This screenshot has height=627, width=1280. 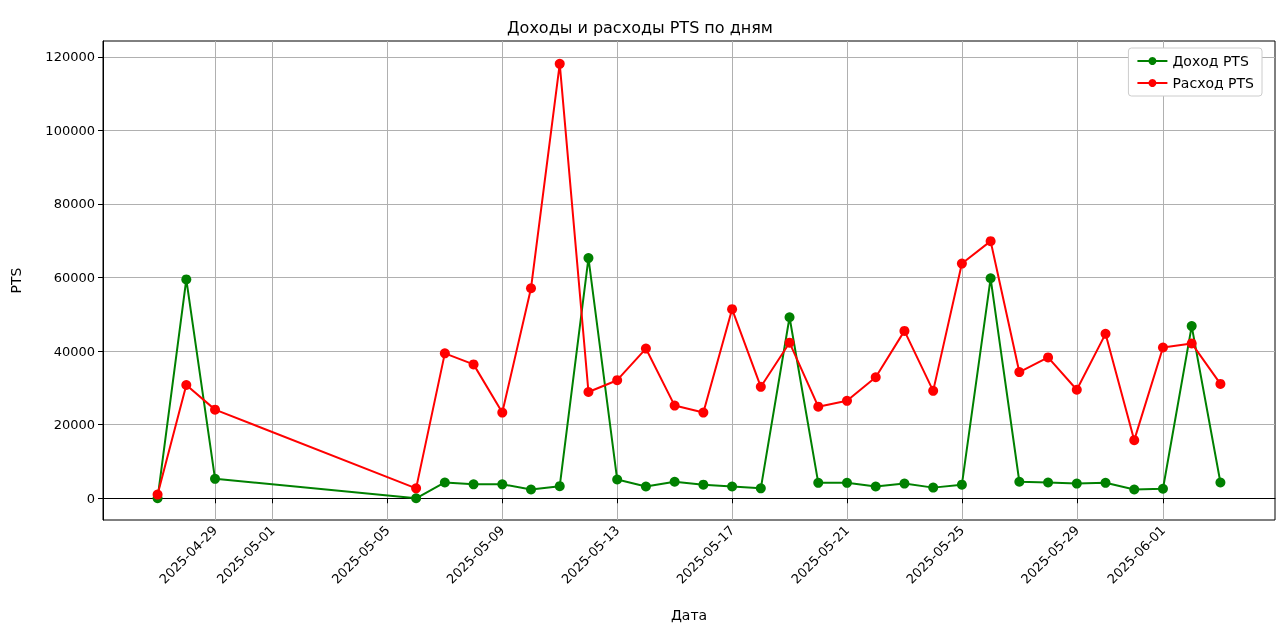 What do you see at coordinates (689, 615) in the screenshot?
I see `x-axis-title: Дата` at bounding box center [689, 615].